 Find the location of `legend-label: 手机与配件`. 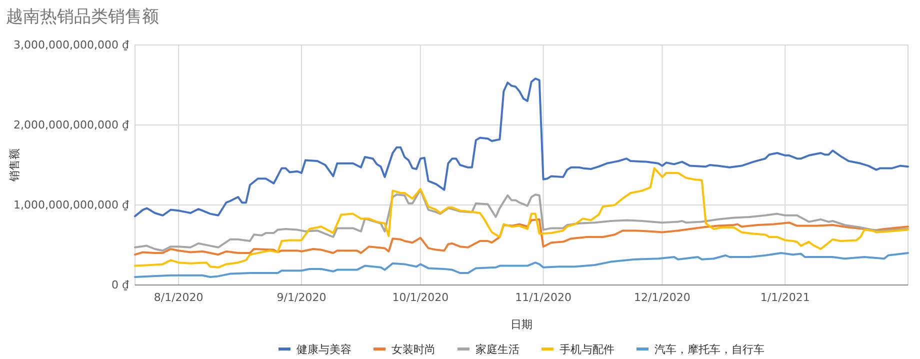

legend-label: 手机与配件 is located at coordinates (587, 349).